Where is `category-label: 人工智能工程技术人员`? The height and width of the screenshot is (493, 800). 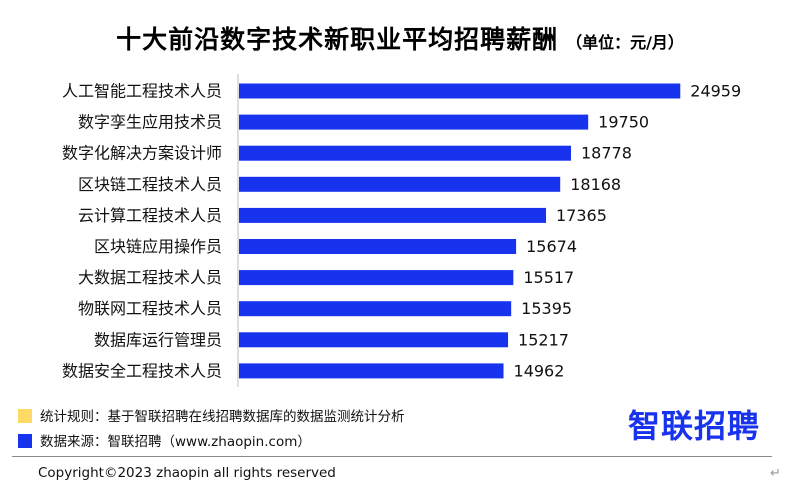
category-label: 人工智能工程技术人员 is located at coordinates (142, 91).